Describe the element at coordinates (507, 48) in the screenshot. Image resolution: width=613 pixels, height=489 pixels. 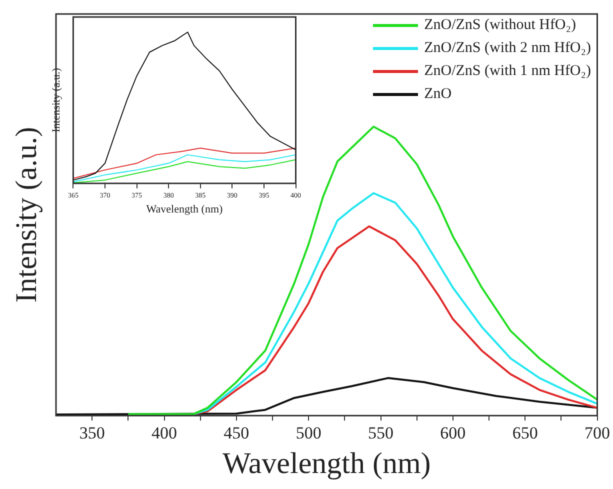
I see `legend-label: ZnO/ZnS (with 2 nm HfO₂)` at that location.